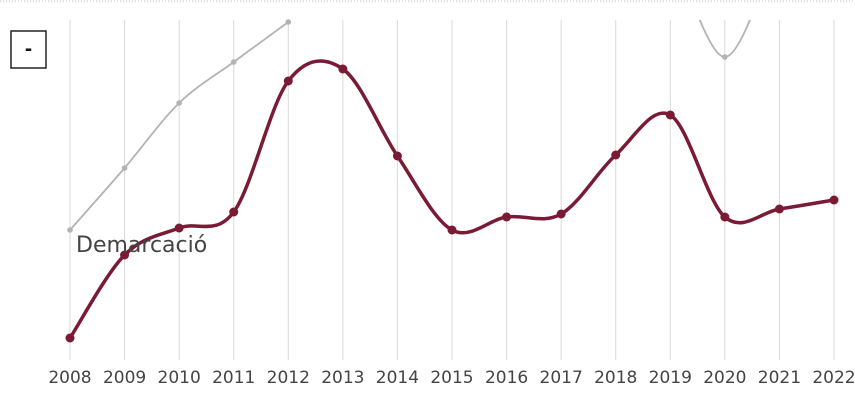 The image size is (855, 393). I want to click on x-tick-label: 2008, so click(69, 378).